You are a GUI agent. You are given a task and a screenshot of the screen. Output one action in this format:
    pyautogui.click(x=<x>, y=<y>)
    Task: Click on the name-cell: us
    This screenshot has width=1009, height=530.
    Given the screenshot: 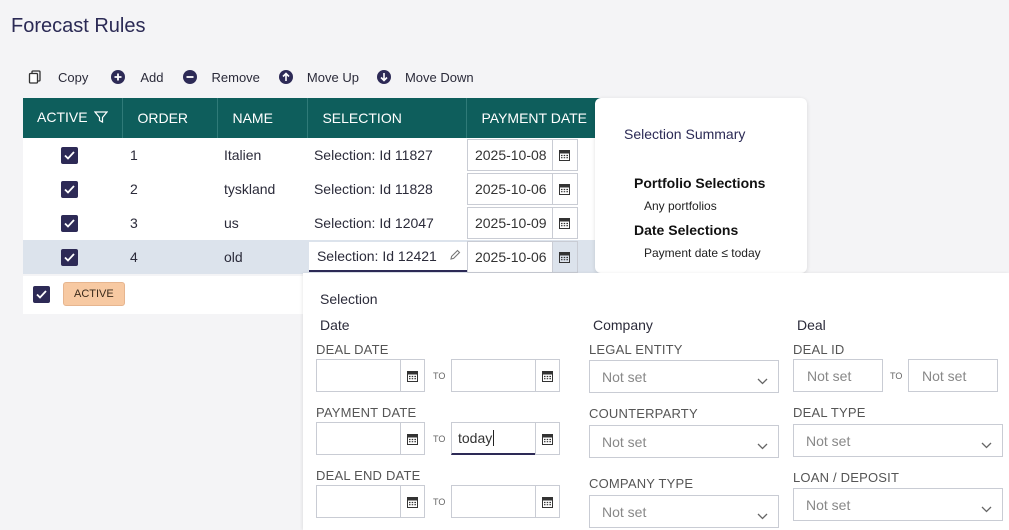 What is the action you would take?
    pyautogui.click(x=231, y=223)
    